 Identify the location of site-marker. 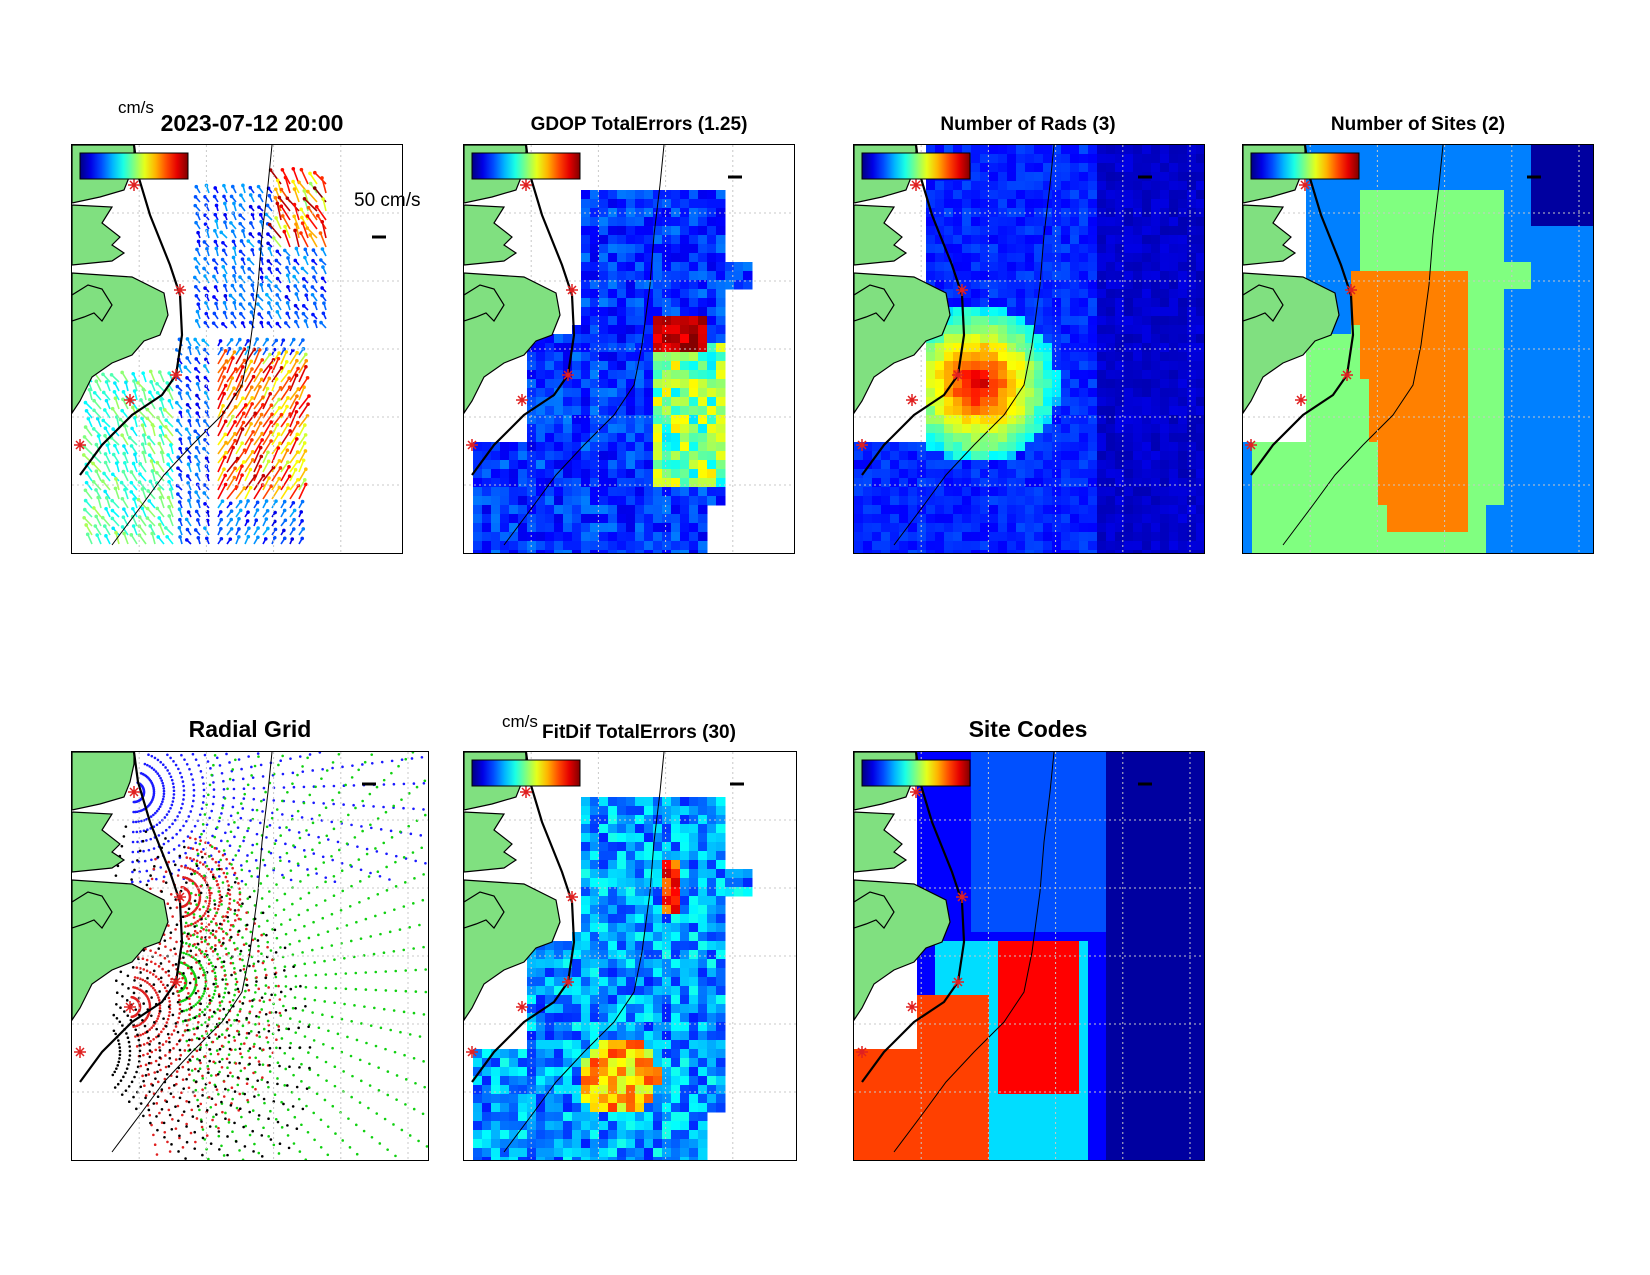
(1301, 400).